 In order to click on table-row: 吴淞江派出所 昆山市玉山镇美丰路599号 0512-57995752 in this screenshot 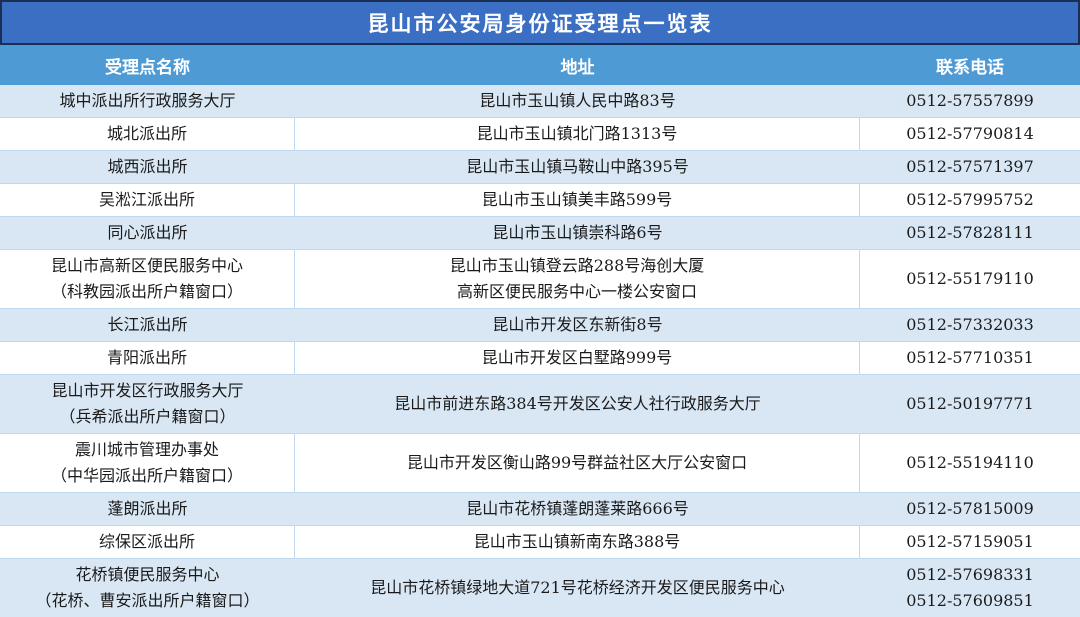, I will do `click(540, 200)`.